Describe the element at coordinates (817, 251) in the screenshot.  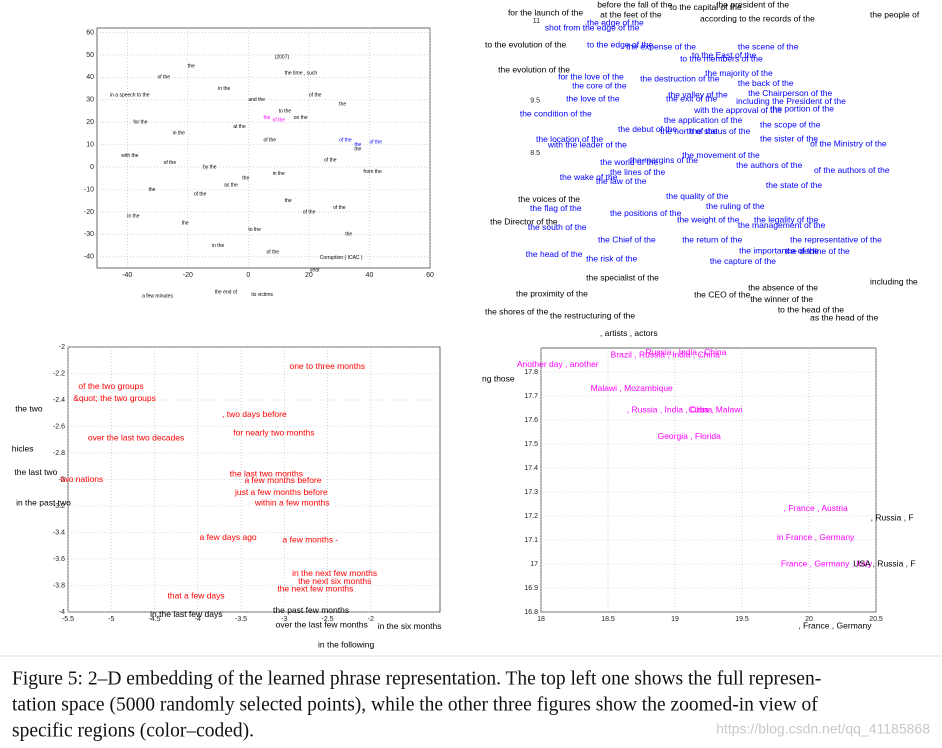
I see `phrase-point: the decline of the` at that location.